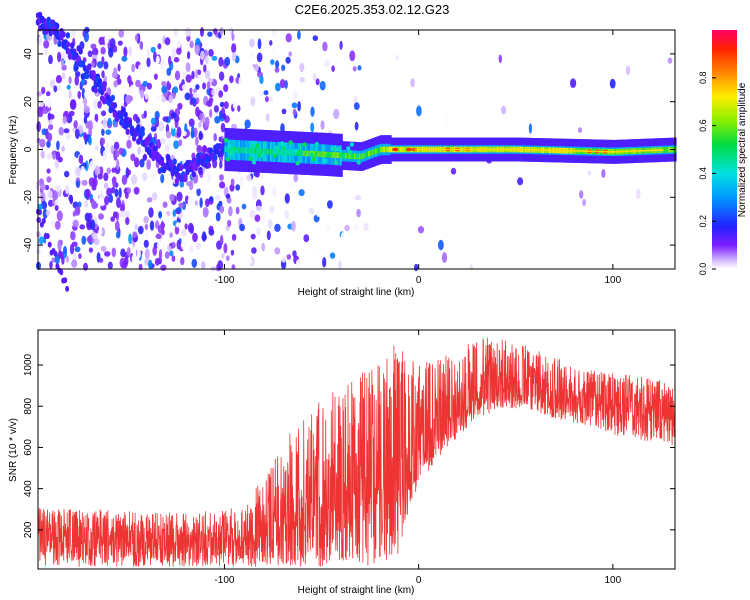 Image resolution: width=750 pixels, height=600 pixels. What do you see at coordinates (356, 590) in the screenshot?
I see `snr-x-axis-label: Height of straight line (km)` at bounding box center [356, 590].